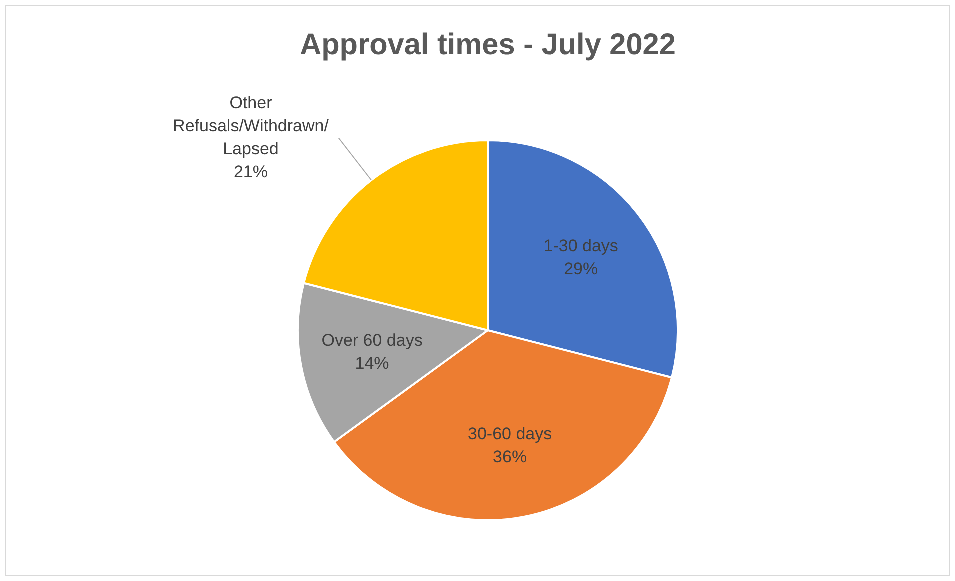 The width and height of the screenshot is (955, 581). I want to click on chart-title: Approval times - July 2022, so click(488, 45).